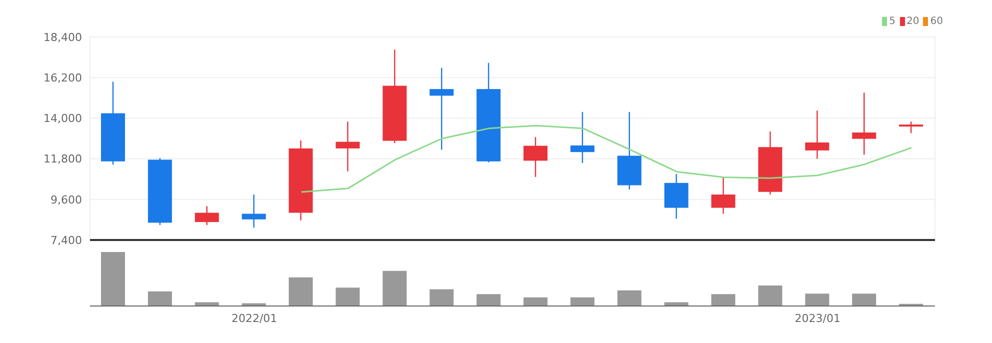 This screenshot has height=343, width=992. I want to click on y-tick-label: 14,000, so click(63, 119).